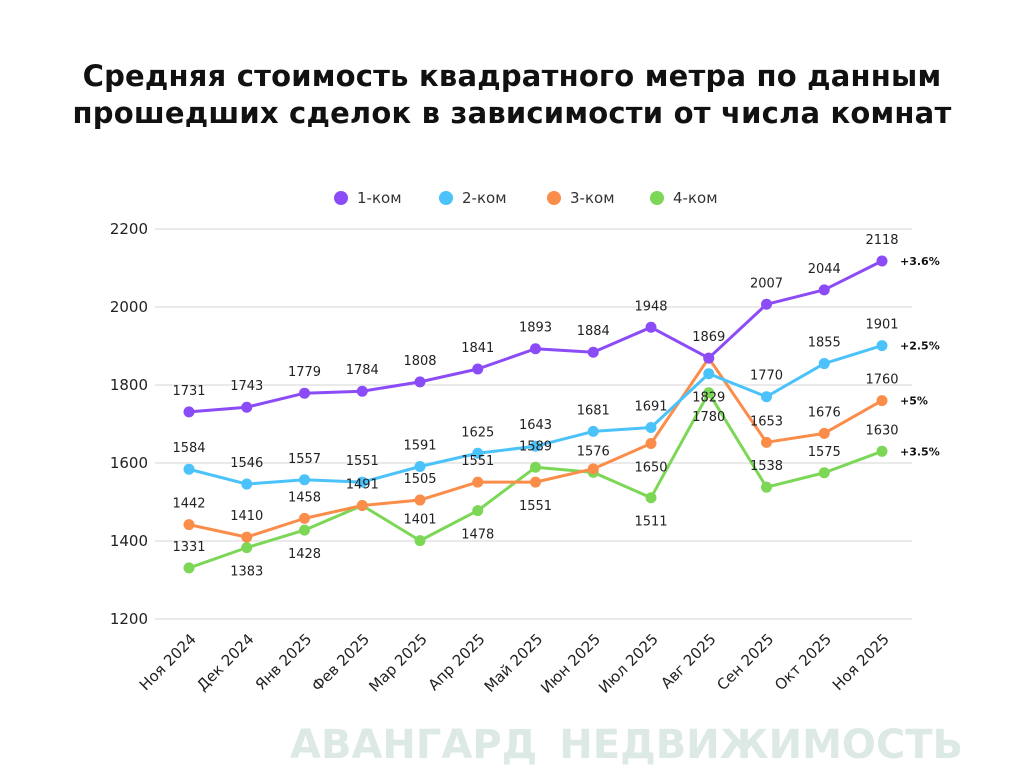  I want to click on data-label: 1428, so click(304, 554).